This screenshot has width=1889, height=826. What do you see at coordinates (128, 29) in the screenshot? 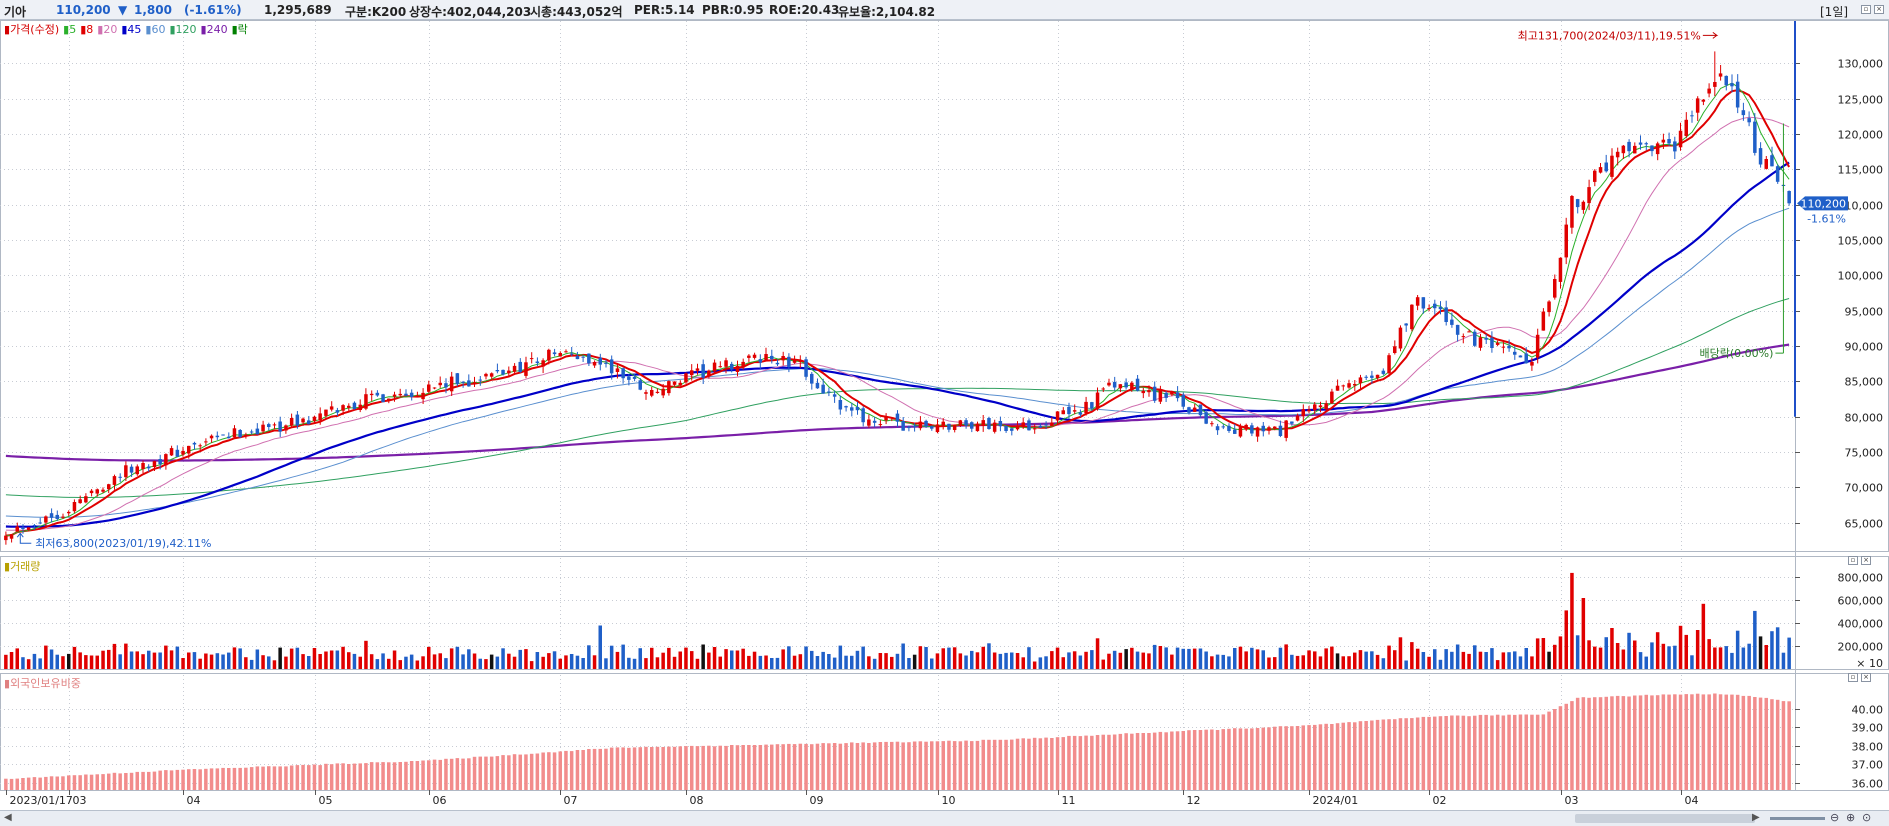
I see `price-legend: ▮가격(수정) ▮5 ▮8 ▮20 ▮45 ▮60 ▮120 ▮240 ▮락` at bounding box center [128, 29].